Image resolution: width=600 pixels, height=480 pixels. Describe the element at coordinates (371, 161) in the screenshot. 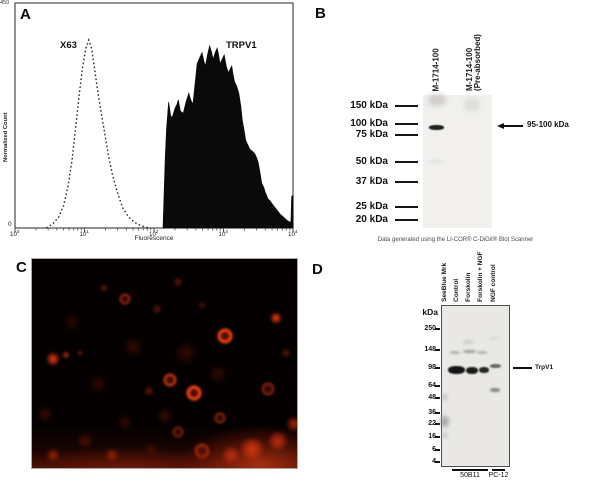

I see `mw-marker-label: 50 kDa` at that location.